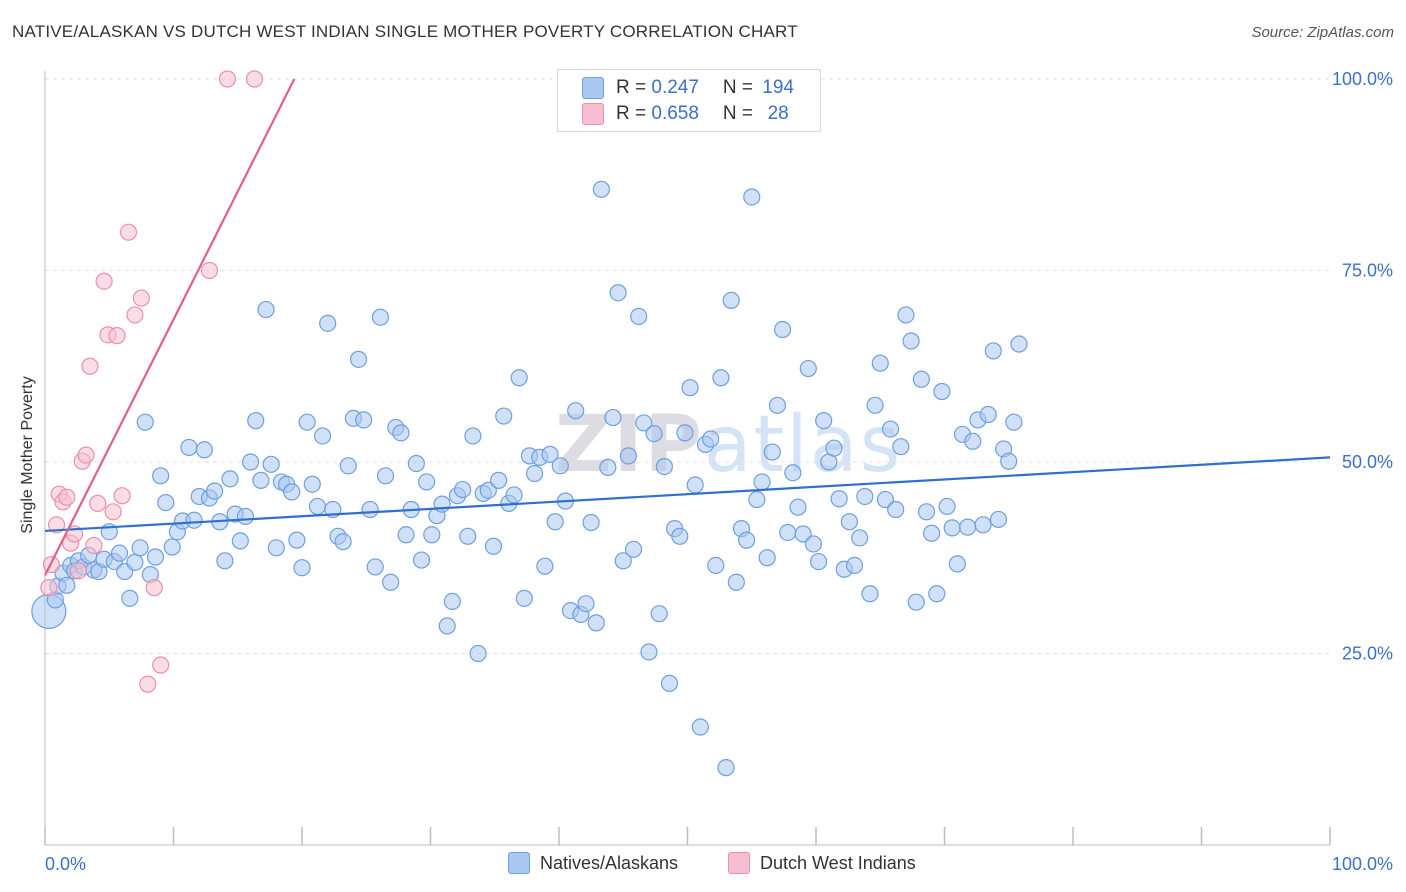  What do you see at coordinates (687, 494) in the screenshot?
I see `trend-line-natives` at bounding box center [687, 494].